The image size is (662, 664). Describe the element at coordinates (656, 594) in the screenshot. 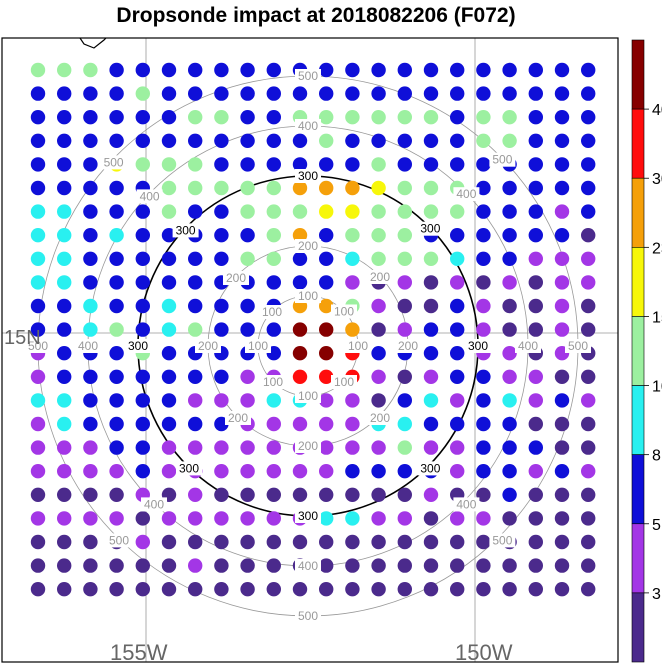

I see `colorbar-tick-label: 3` at that location.